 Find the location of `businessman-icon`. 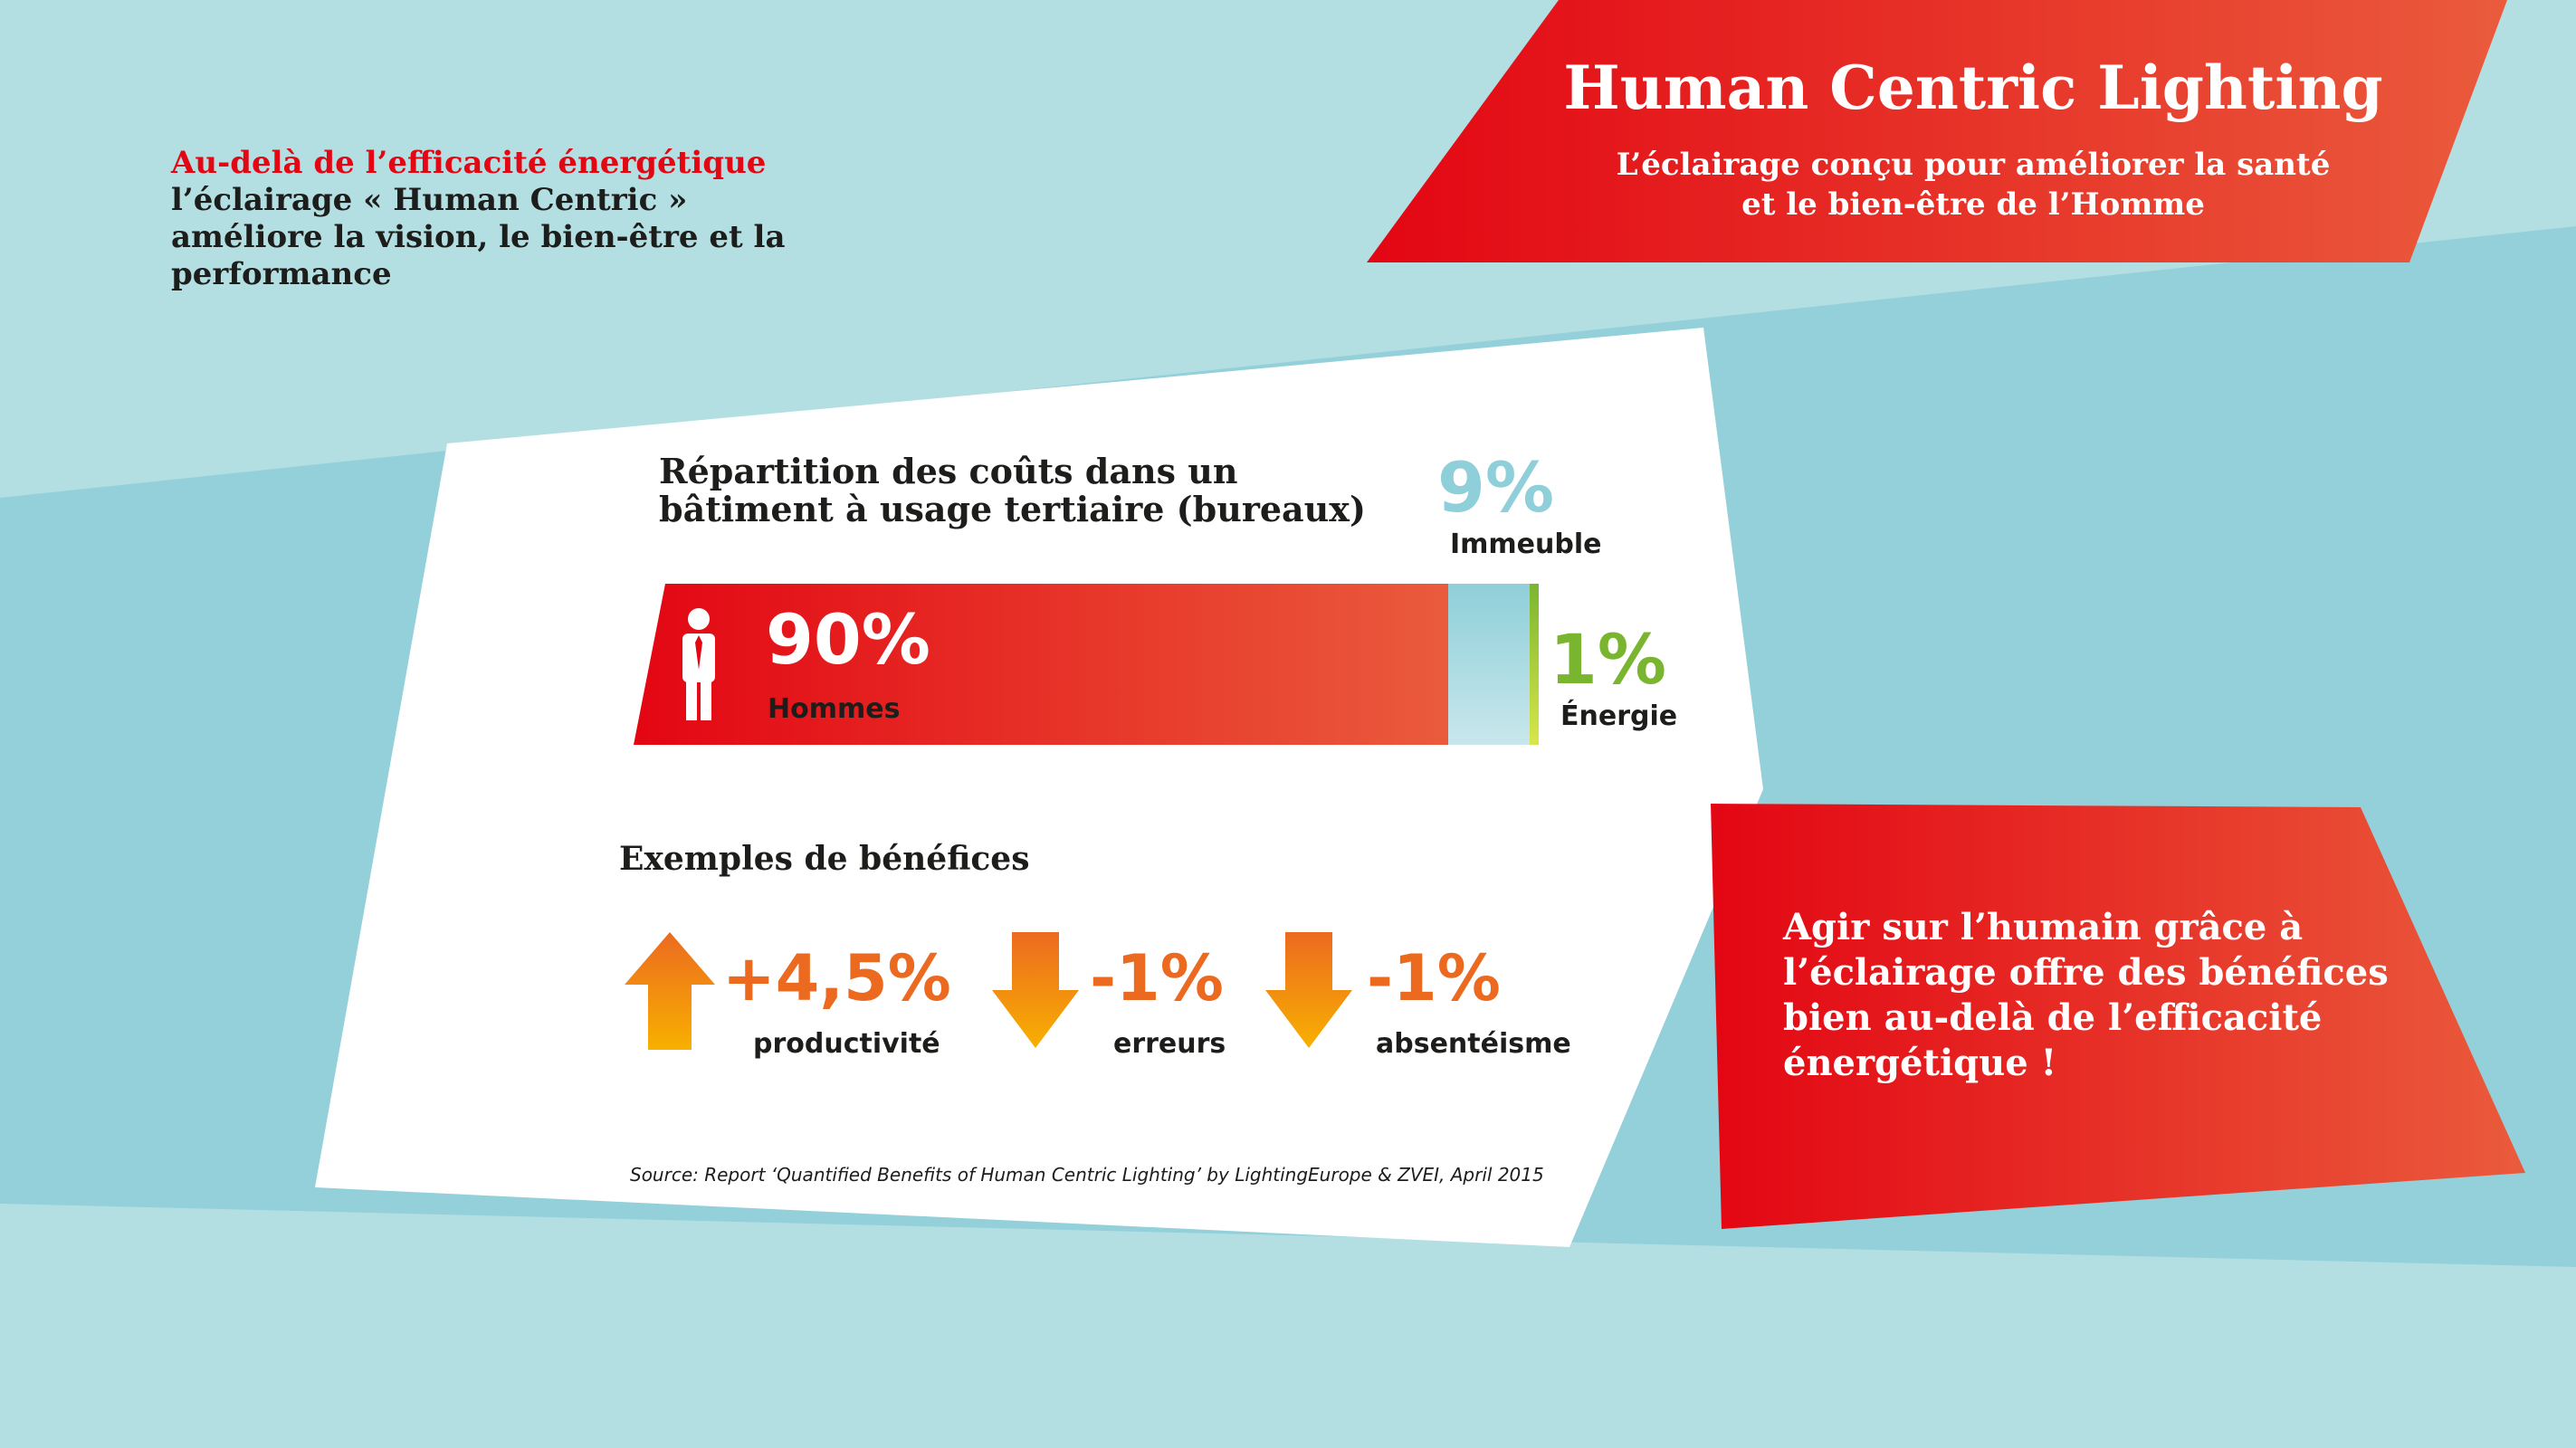

businessman-icon is located at coordinates (698, 664).